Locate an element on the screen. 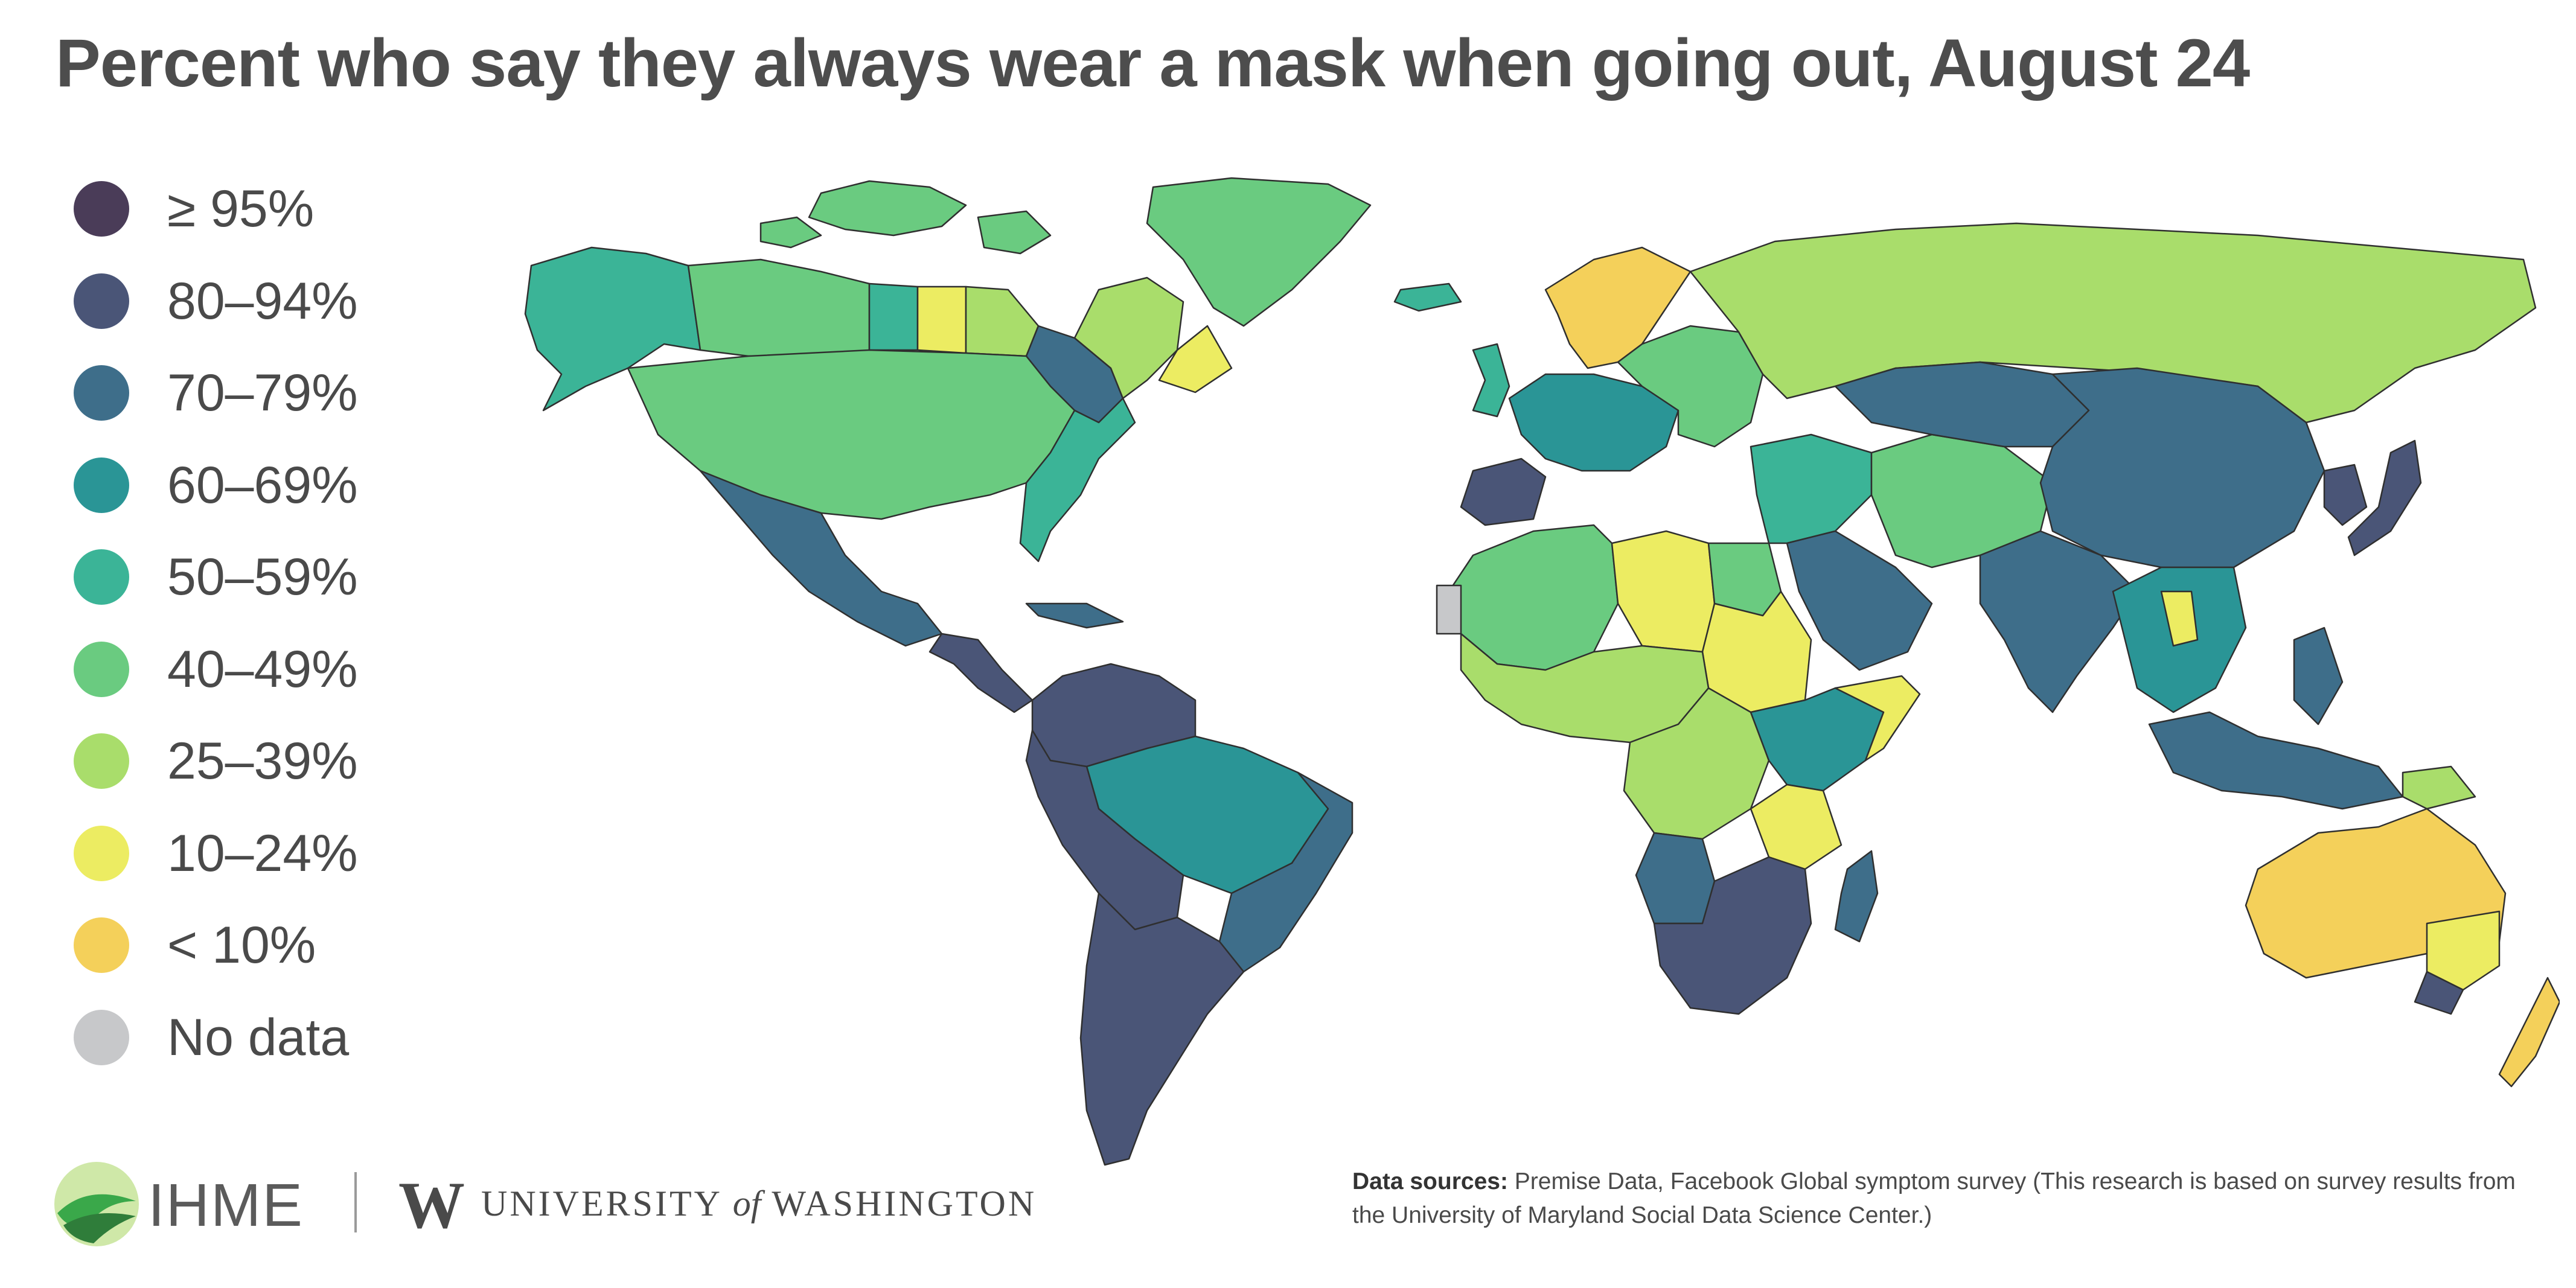 The height and width of the screenshot is (1288, 2576). region-russia is located at coordinates (2113, 323).